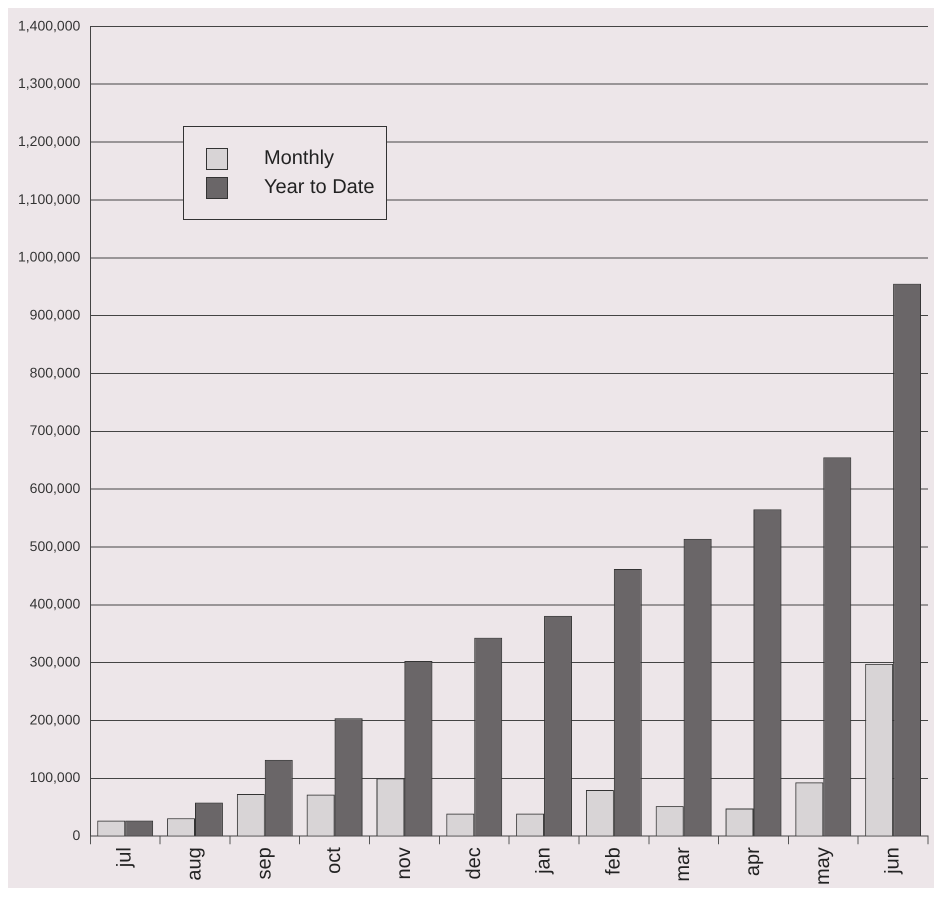  What do you see at coordinates (55, 719) in the screenshot?
I see `y-tick-label: 200,000` at bounding box center [55, 719].